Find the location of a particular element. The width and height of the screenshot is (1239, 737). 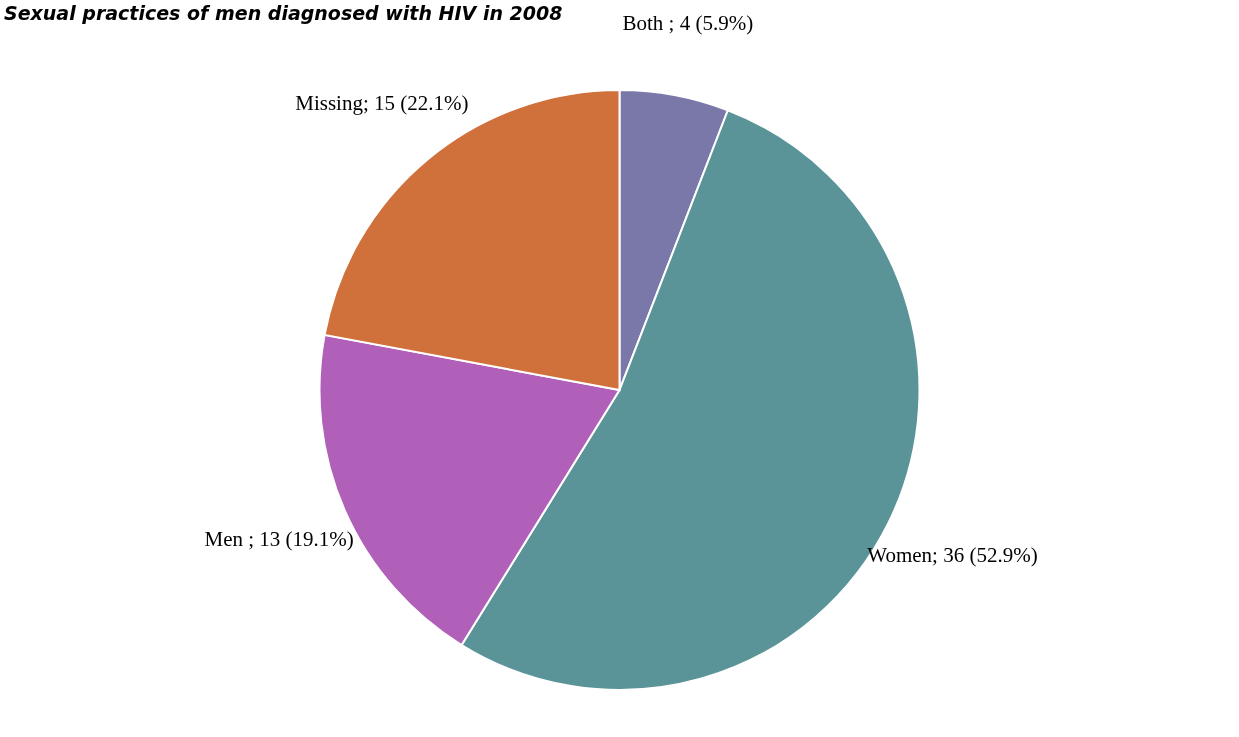

slice-label: Women; 36 (52.9%) is located at coordinates (952, 554).